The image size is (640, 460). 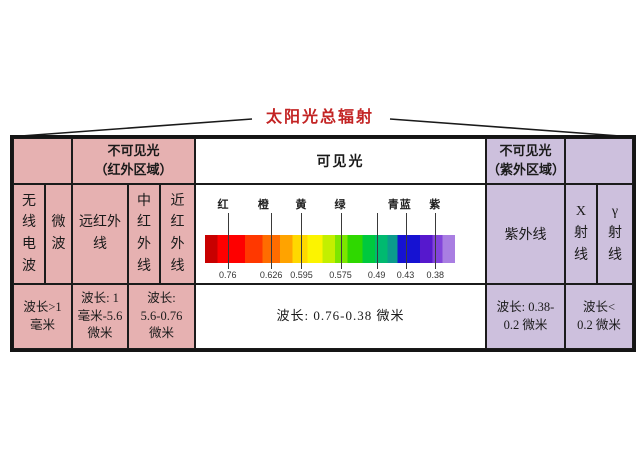 What do you see at coordinates (435, 205) in the screenshot?
I see `spectrum-color-label: 紫` at bounding box center [435, 205].